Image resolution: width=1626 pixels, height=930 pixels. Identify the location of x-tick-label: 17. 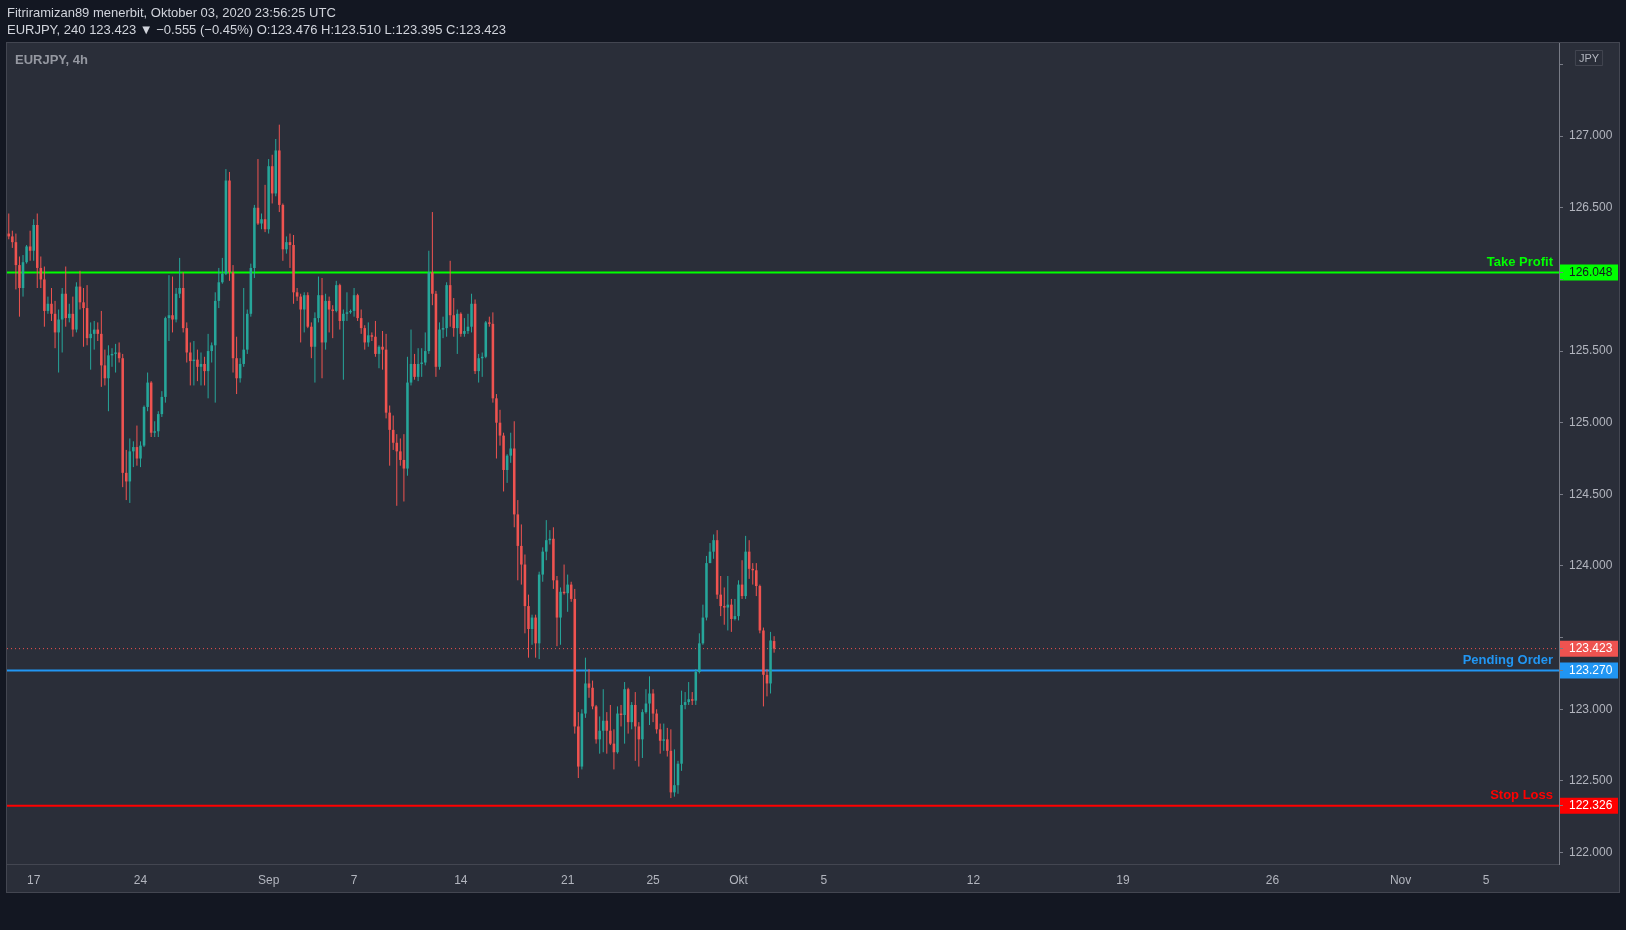
(34, 879).